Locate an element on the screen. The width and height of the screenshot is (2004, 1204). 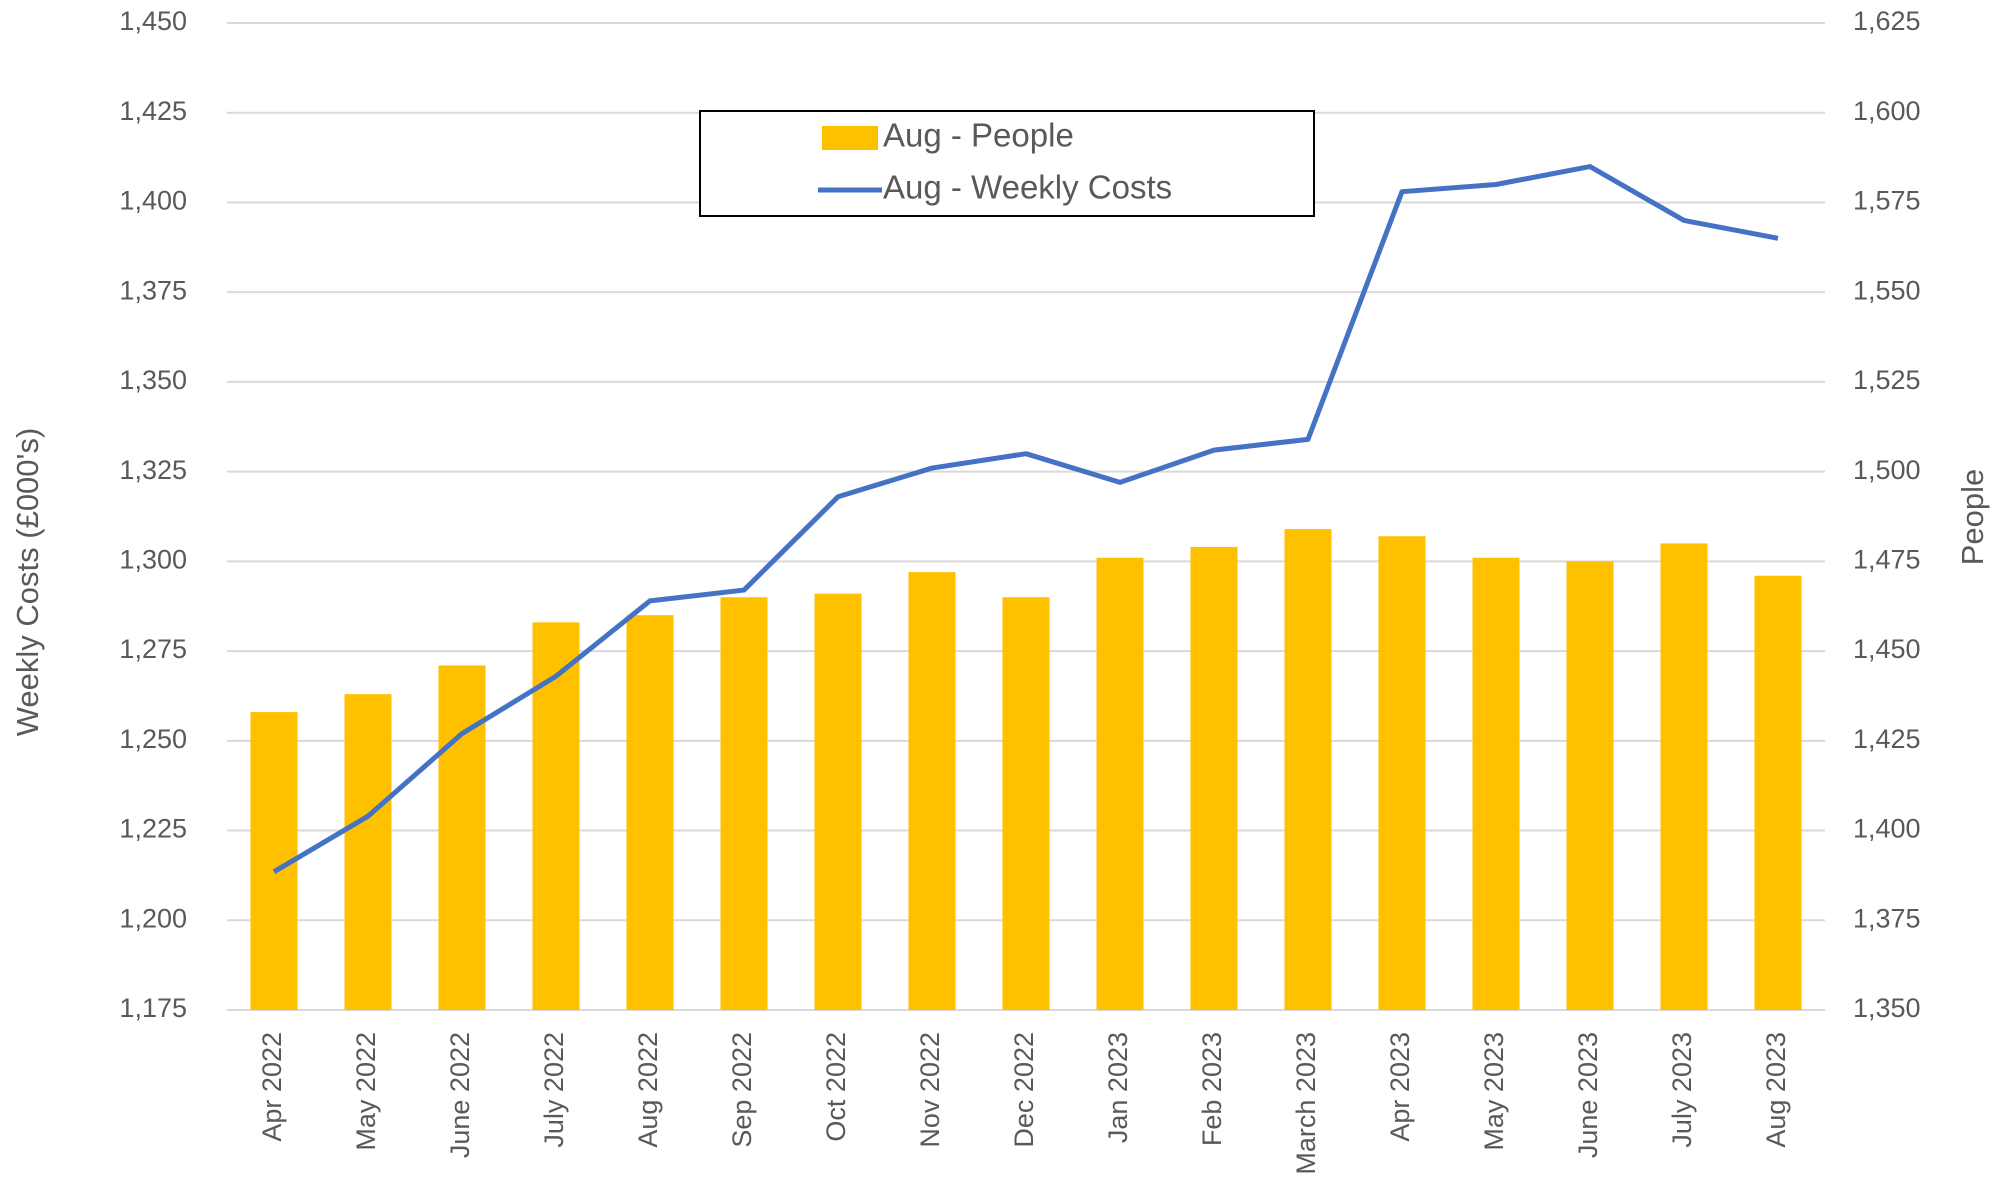
x-tick-label: Jan 2023 is located at coordinates (1118, 1087).